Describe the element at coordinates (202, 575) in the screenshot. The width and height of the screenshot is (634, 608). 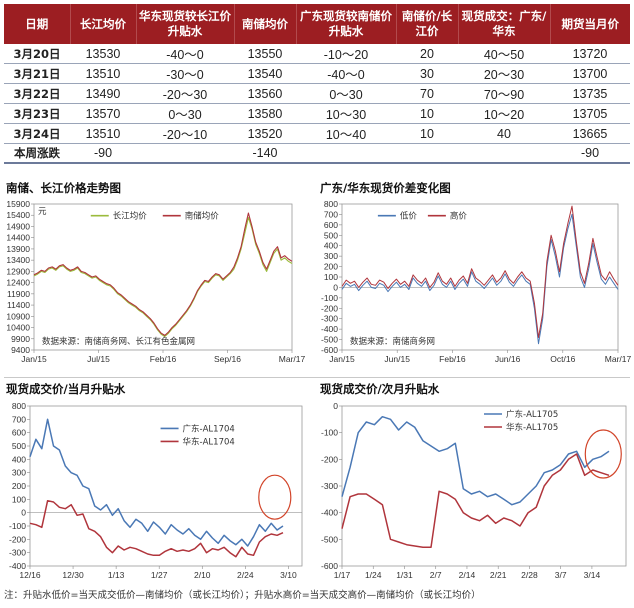
I see `x-tick-label: 2/10` at that location.